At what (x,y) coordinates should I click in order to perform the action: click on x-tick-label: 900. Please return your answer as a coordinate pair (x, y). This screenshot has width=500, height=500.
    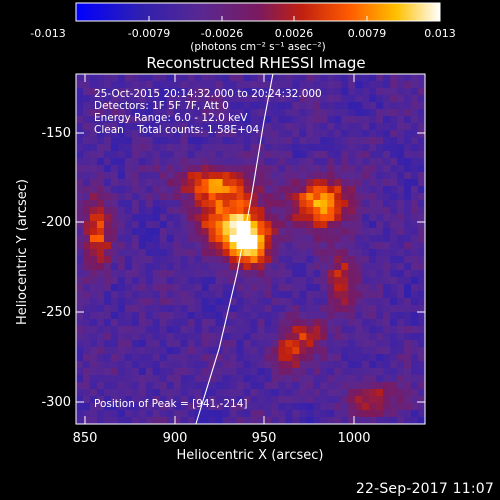
    Looking at the image, I should click on (175, 438).